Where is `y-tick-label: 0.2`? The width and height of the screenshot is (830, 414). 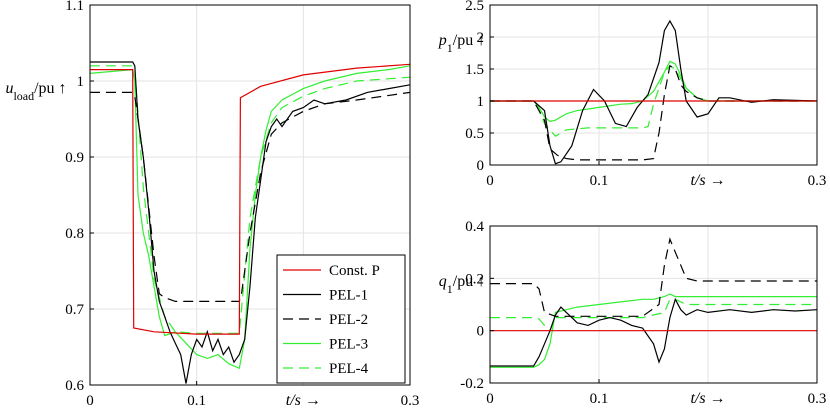
y-tick-label: 0.2 is located at coordinates (474, 279).